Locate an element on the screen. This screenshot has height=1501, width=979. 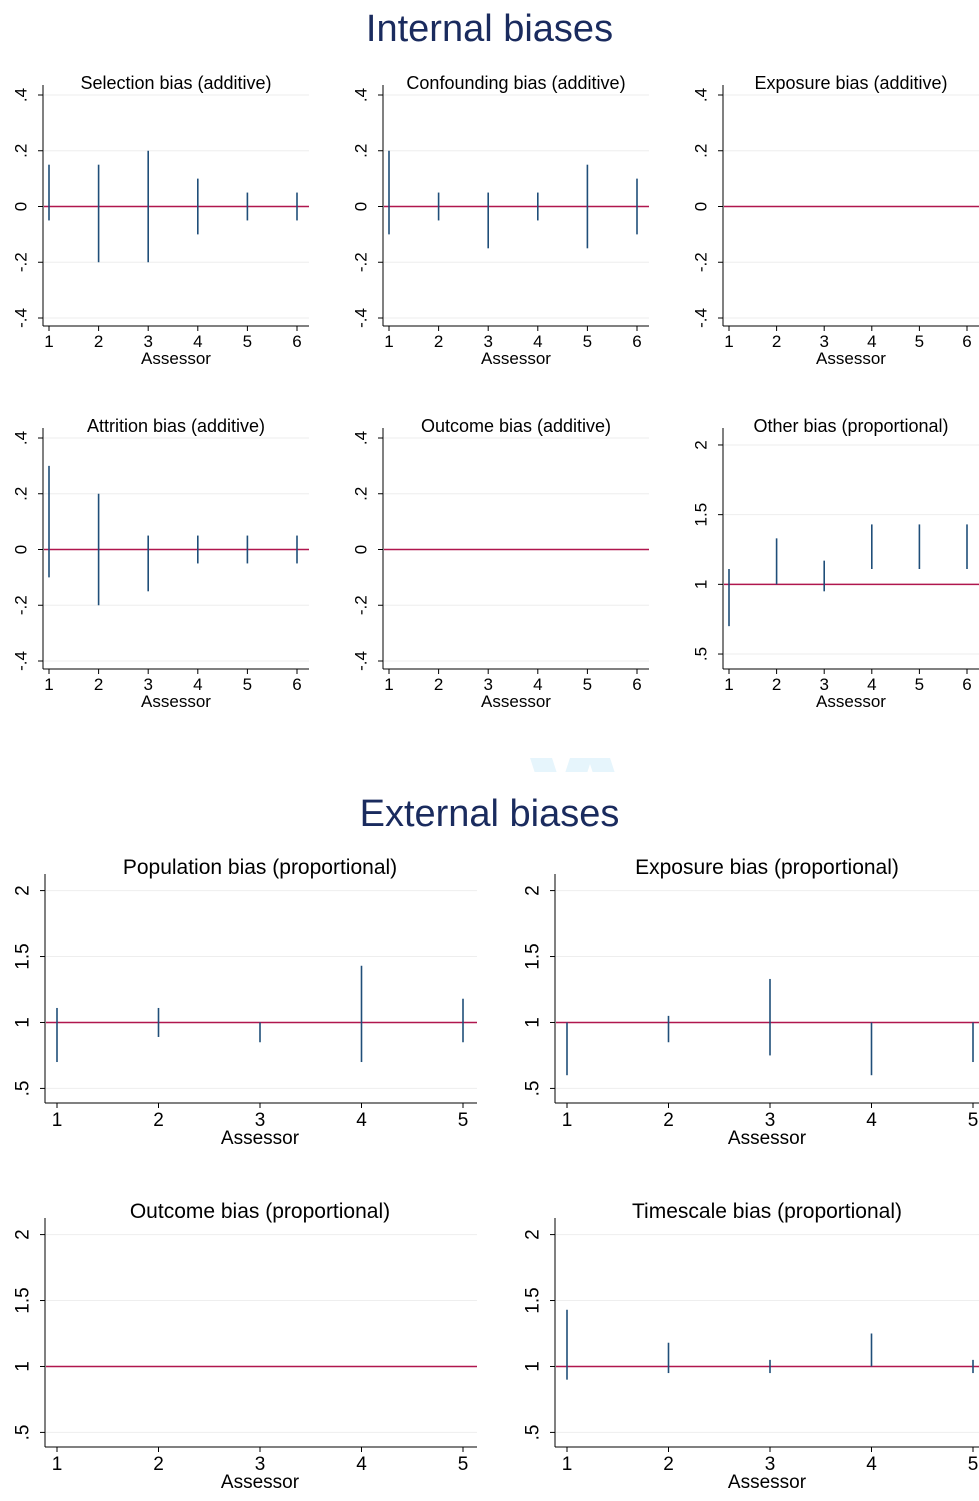
chart-title: Exposure bias (proportional) is located at coordinates (767, 867).